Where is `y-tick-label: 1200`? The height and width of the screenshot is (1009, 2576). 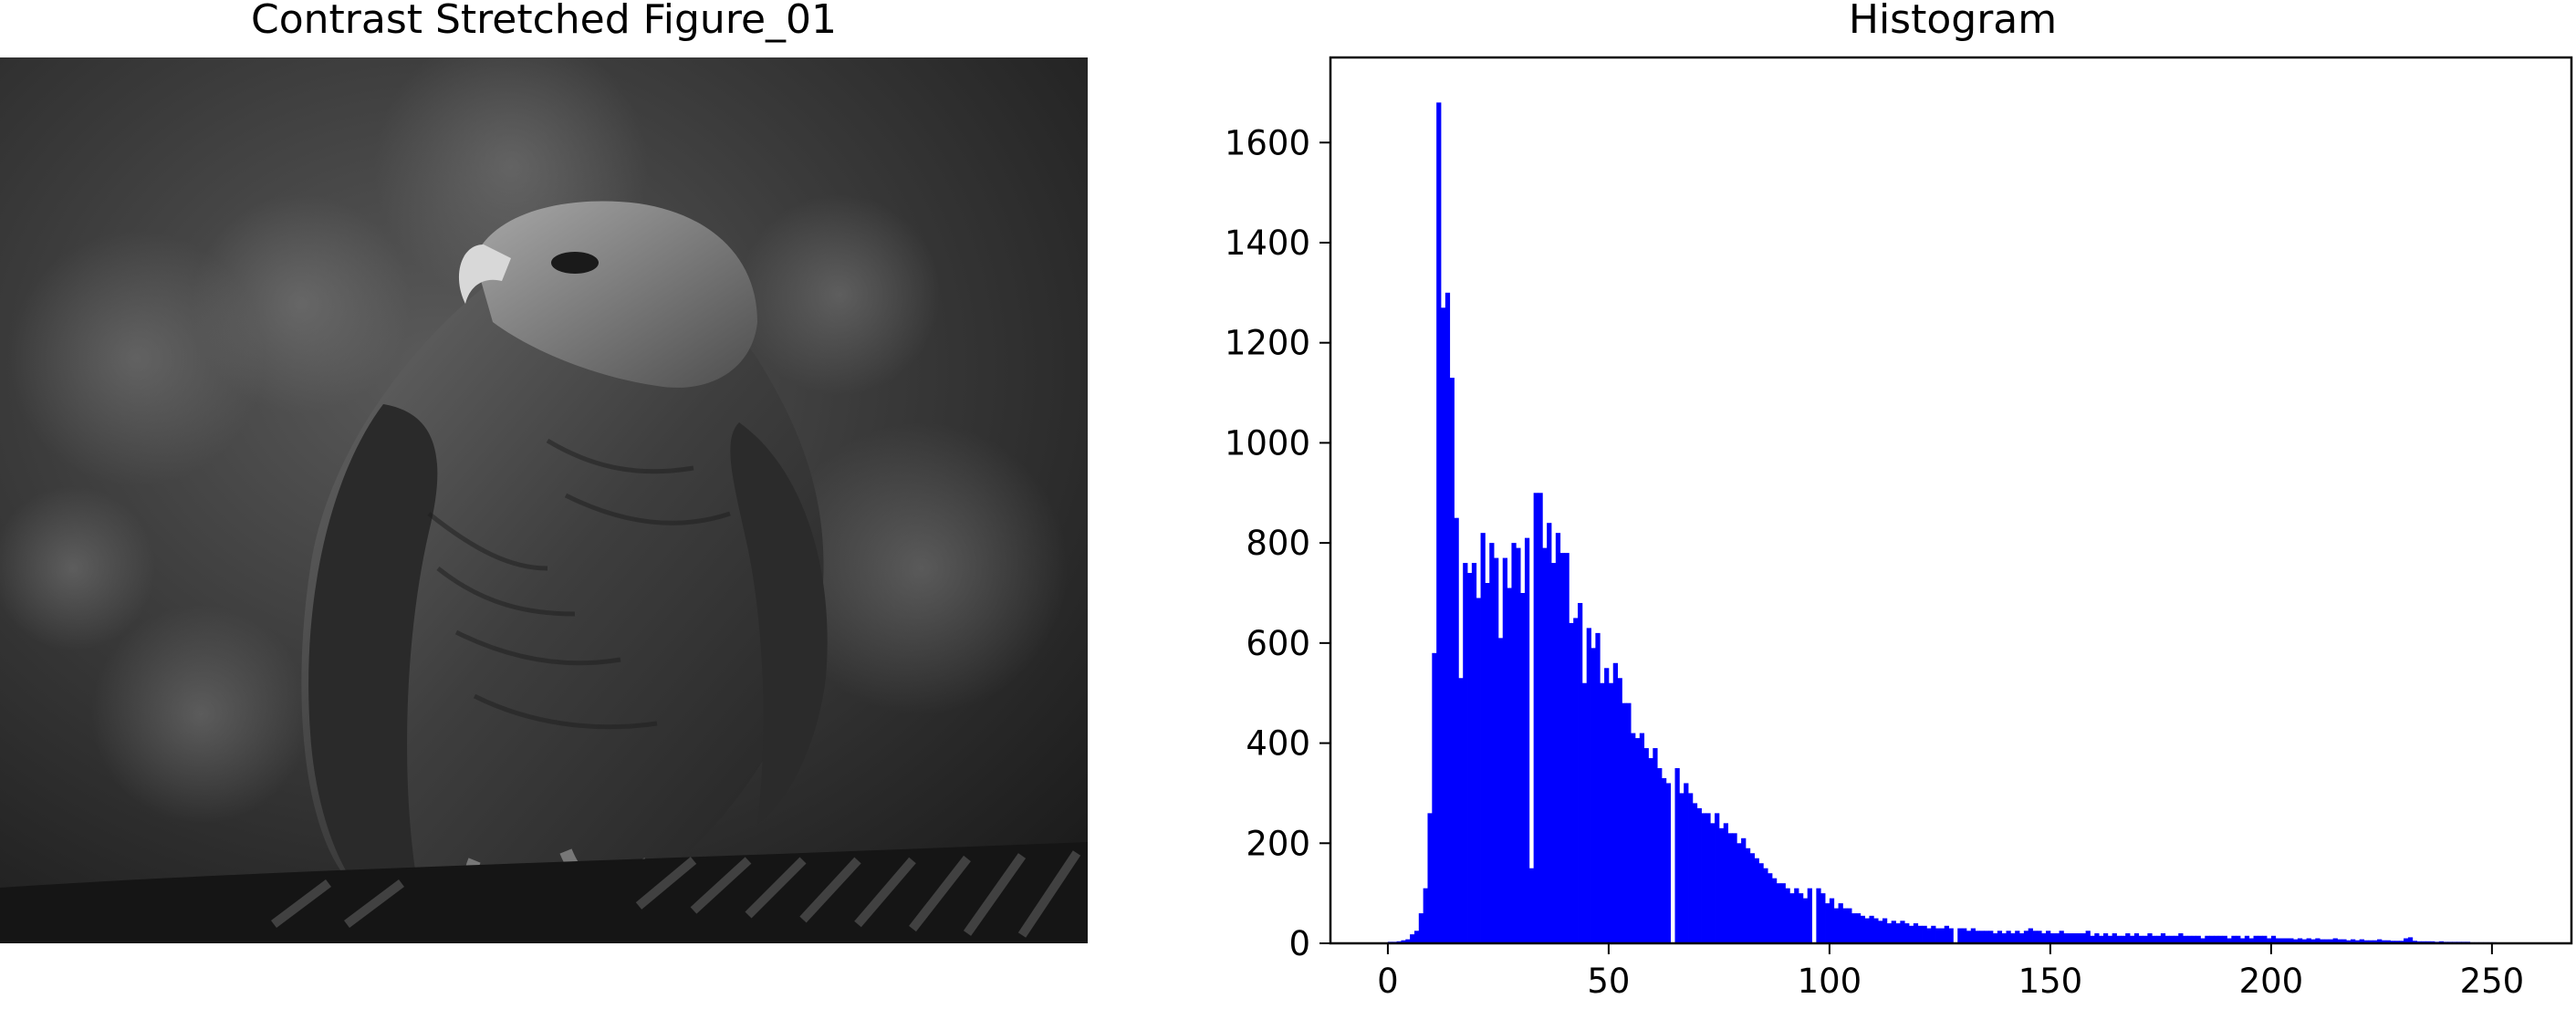 y-tick-label: 1200 is located at coordinates (1267, 343).